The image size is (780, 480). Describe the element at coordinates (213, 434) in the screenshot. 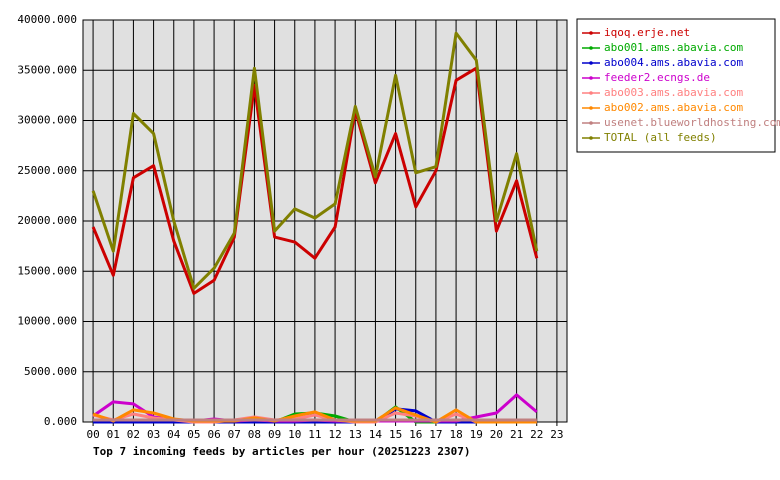

I see `x-tick-label: 06` at that location.